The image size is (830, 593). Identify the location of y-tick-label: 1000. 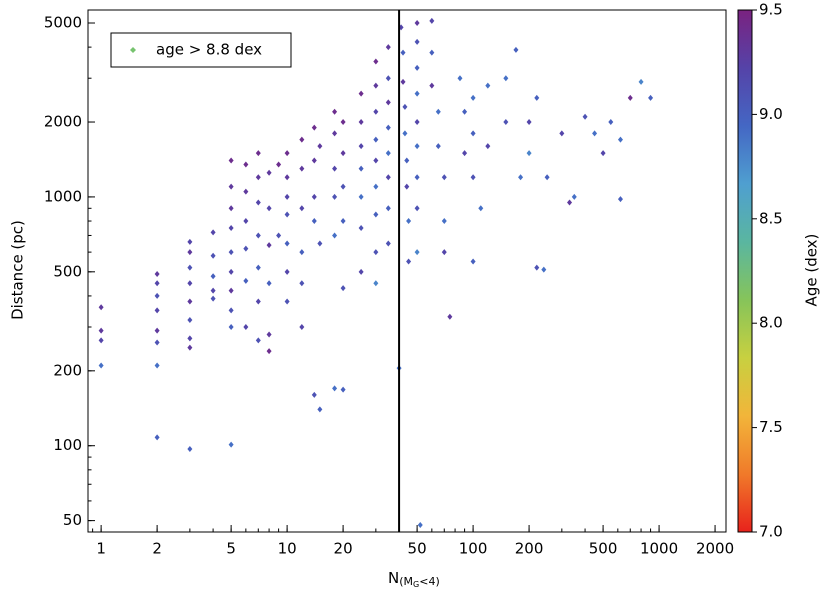
(63, 196).